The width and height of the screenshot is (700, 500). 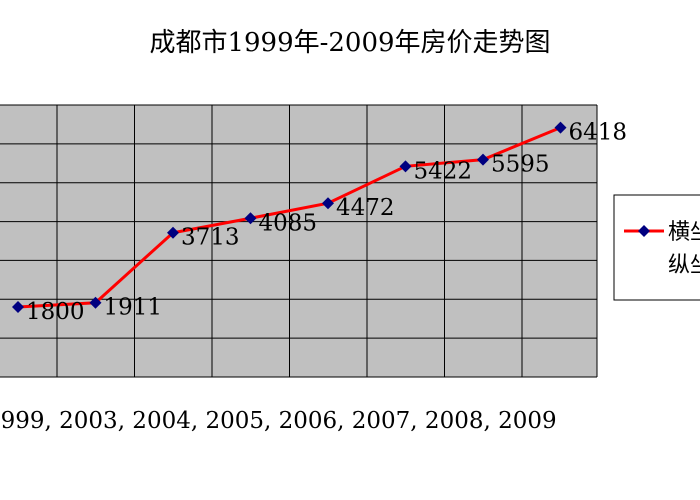 What do you see at coordinates (350, 43) in the screenshot?
I see `chart-title: 成都市1999年-2009年房价走势图` at bounding box center [350, 43].